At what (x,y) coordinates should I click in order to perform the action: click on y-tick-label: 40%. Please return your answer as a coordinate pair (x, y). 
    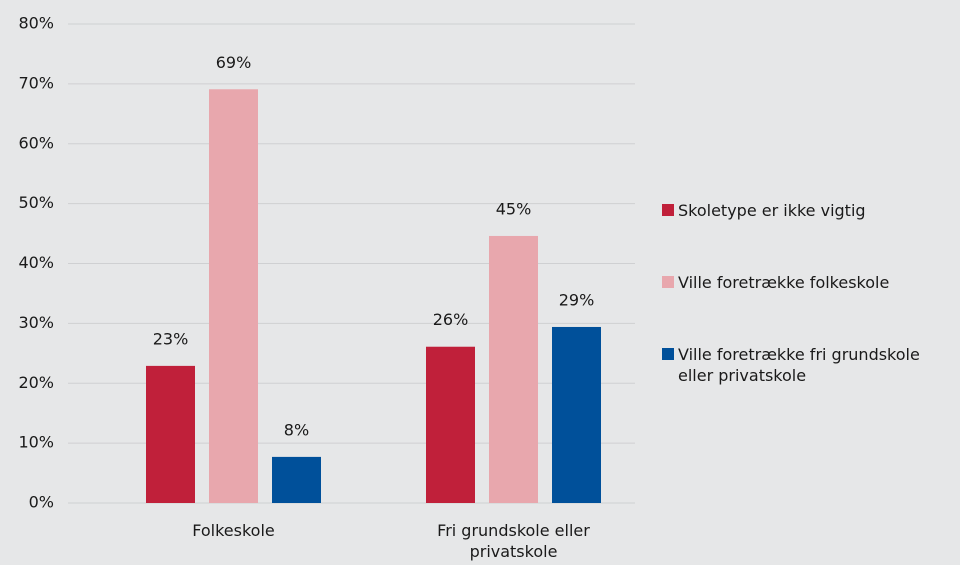
    Looking at the image, I should click on (36, 262).